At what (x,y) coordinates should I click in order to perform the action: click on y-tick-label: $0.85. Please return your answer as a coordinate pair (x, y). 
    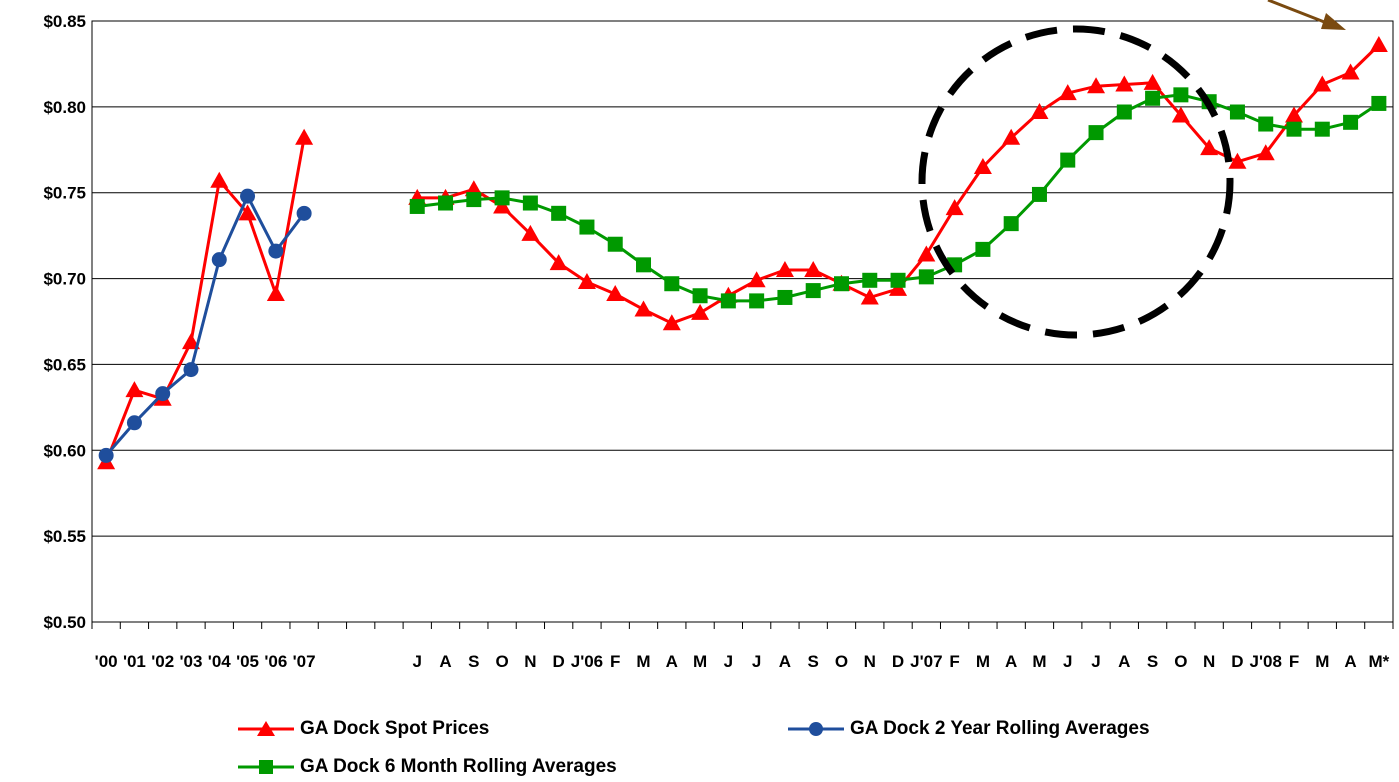
    Looking at the image, I should click on (64, 21).